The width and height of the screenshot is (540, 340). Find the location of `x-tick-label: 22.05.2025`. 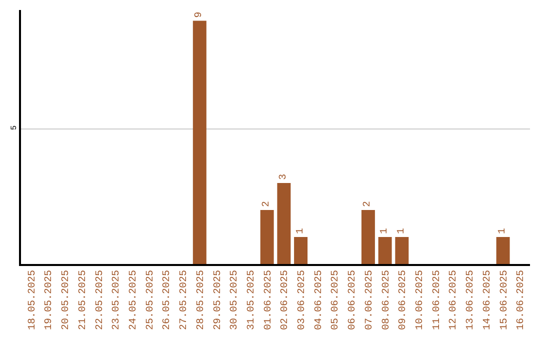

x-tick-label: 22.05.2025 is located at coordinates (100, 300).